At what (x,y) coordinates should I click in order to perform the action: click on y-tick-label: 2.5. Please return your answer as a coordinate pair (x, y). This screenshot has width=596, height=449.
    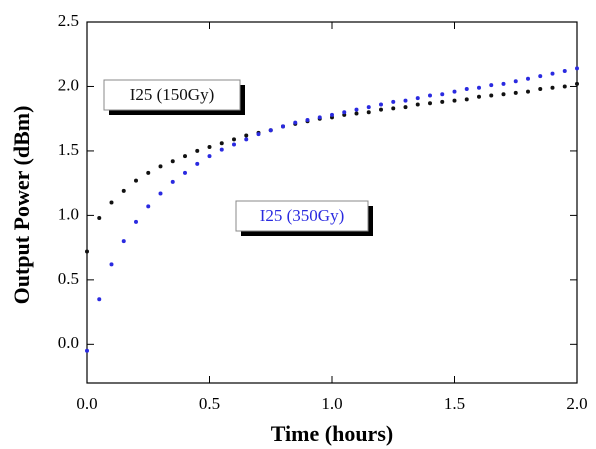
    Looking at the image, I should click on (68, 20).